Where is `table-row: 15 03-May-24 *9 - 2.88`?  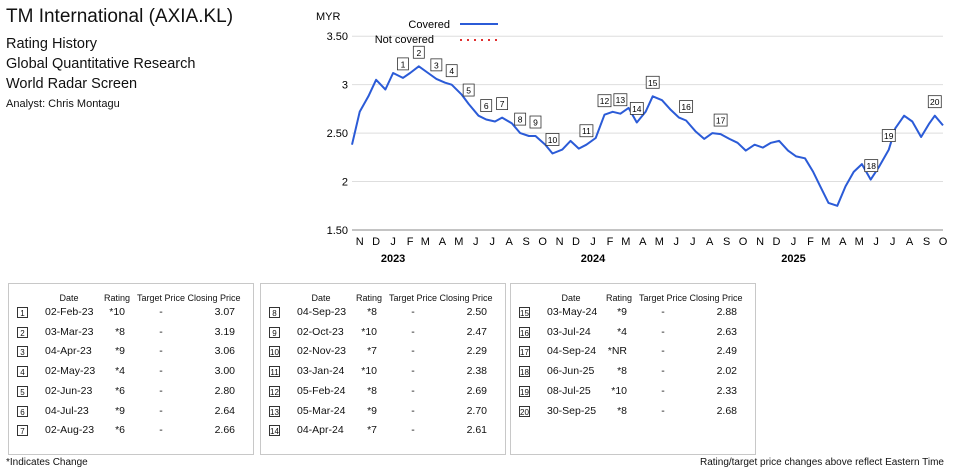
table-row: 15 03-May-24 *9 - 2.88 is located at coordinates (633, 312).